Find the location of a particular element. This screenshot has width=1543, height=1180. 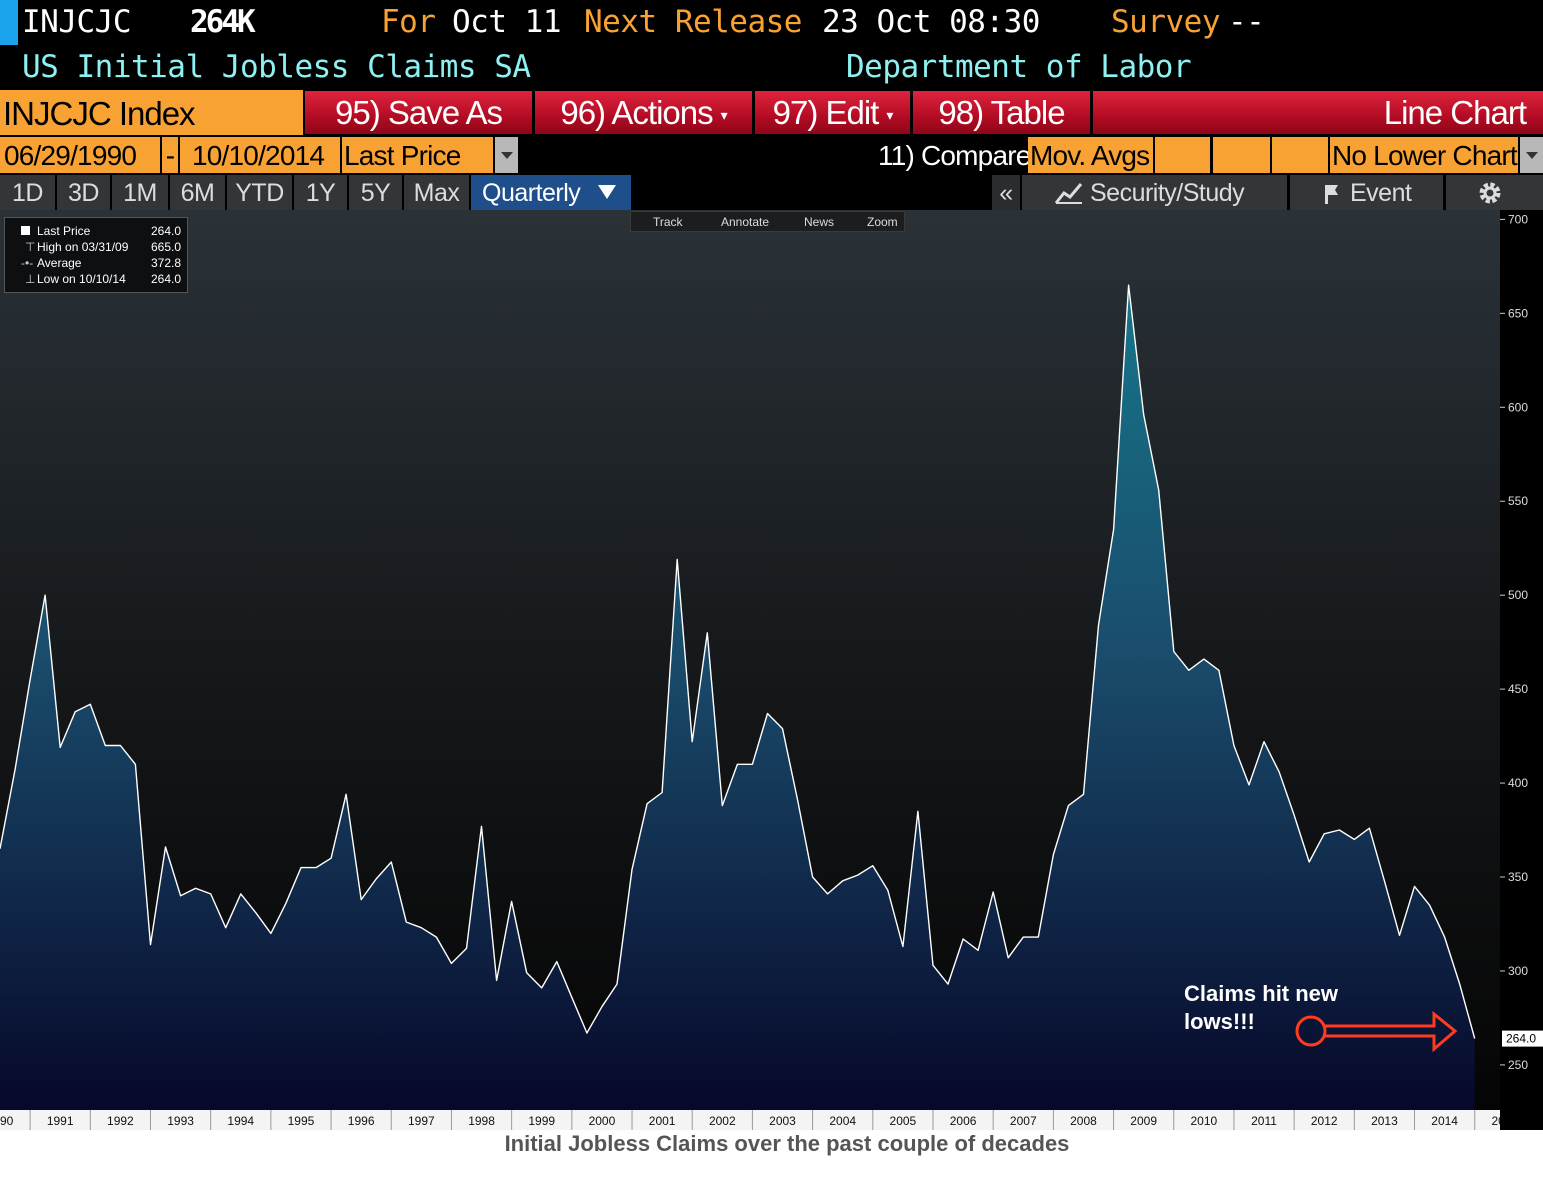

security-field: INJCJC Index is located at coordinates (151, 112).